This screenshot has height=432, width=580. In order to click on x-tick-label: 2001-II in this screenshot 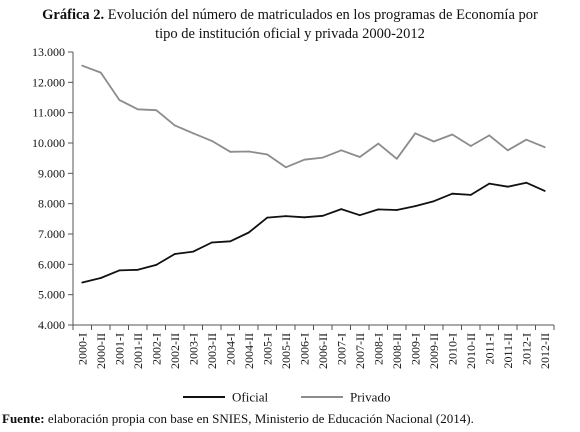, I will do `click(138, 351)`.